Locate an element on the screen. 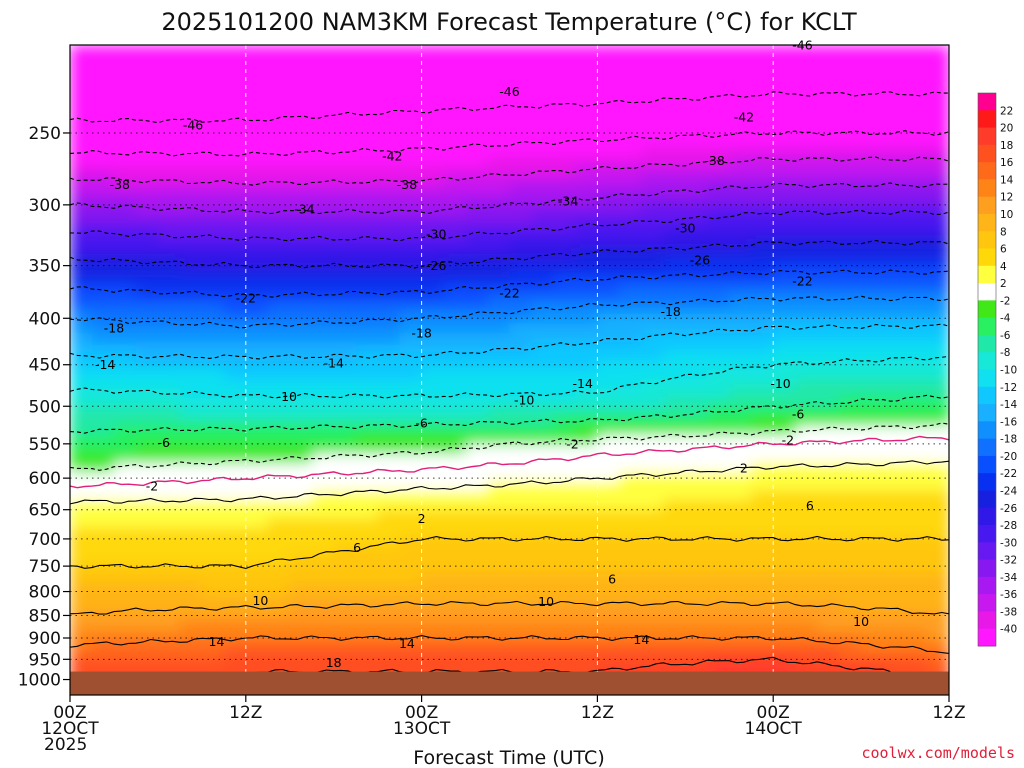 The image size is (1024, 768). colorbar-tick-label: -26 is located at coordinates (1008, 509).